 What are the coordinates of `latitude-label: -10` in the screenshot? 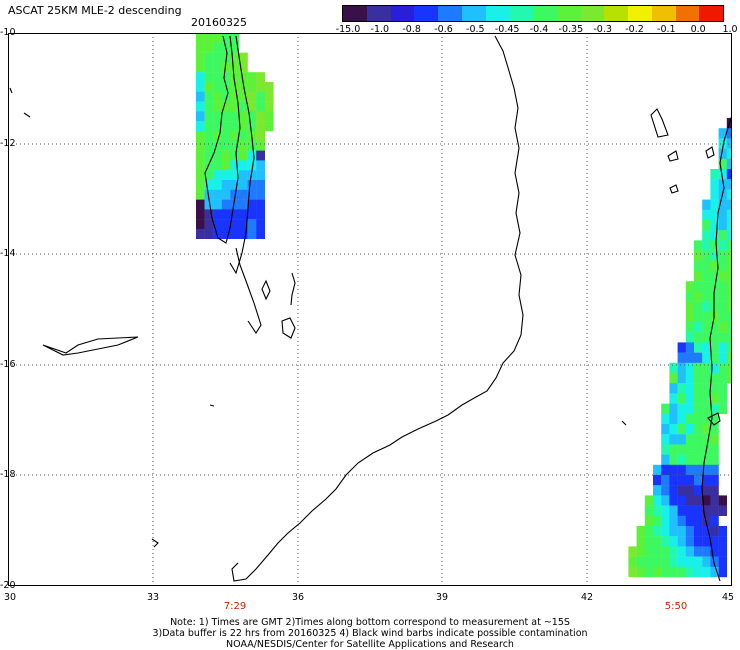 It's located at (8, 32).